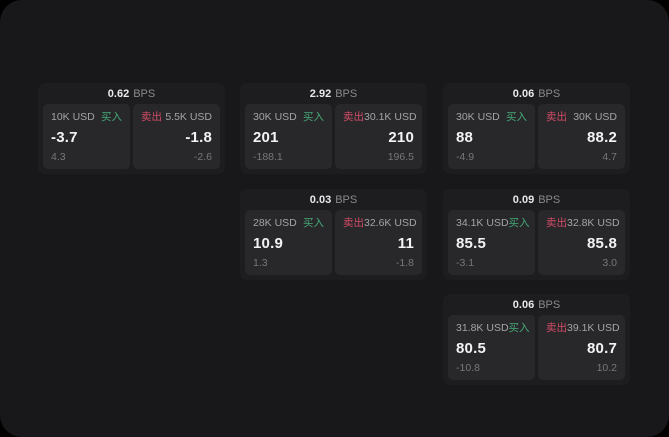 The height and width of the screenshot is (437, 669). I want to click on bps-header: 0.03 BPS, so click(333, 199).